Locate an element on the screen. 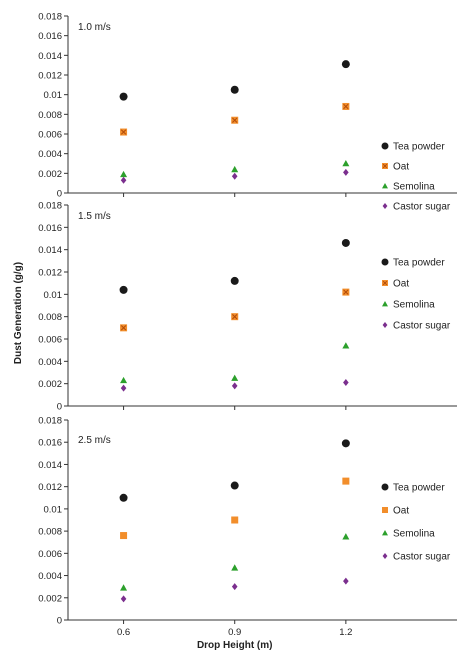 The image size is (471, 653). x-tick-label: 0.9 is located at coordinates (234, 632).